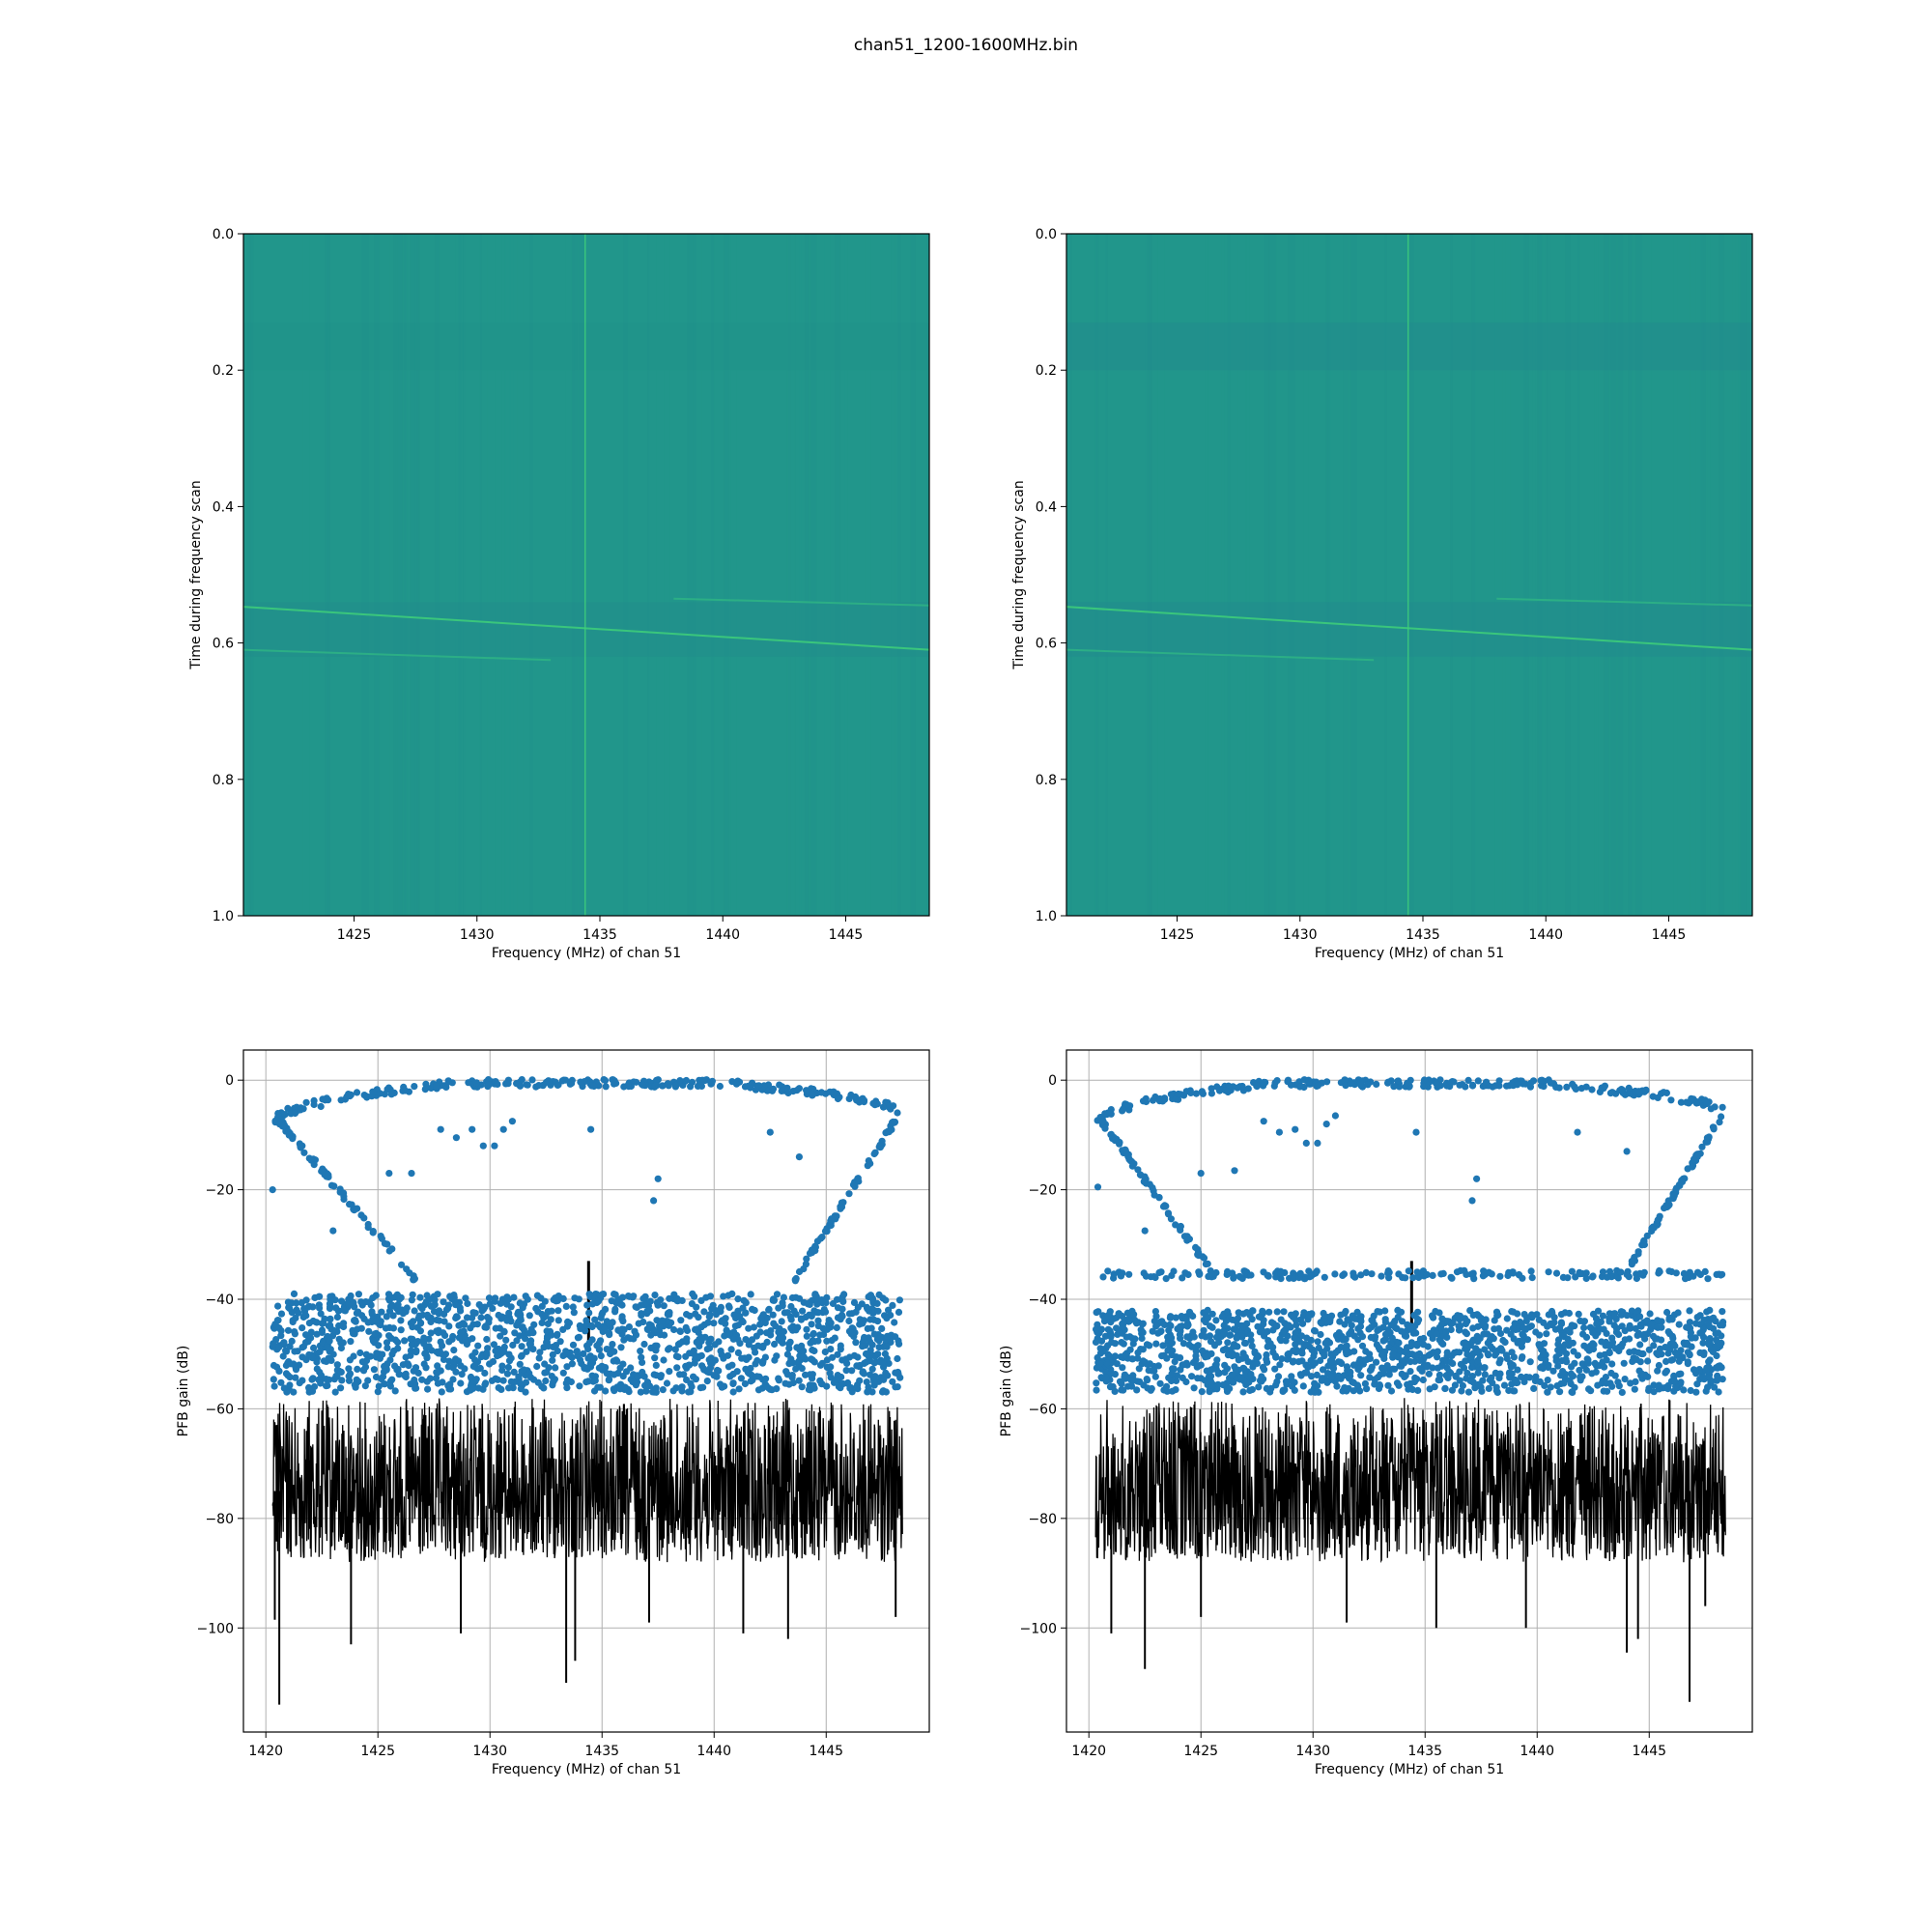  What do you see at coordinates (219, 1191) in the screenshot?
I see `y-tick-label: −20` at bounding box center [219, 1191].